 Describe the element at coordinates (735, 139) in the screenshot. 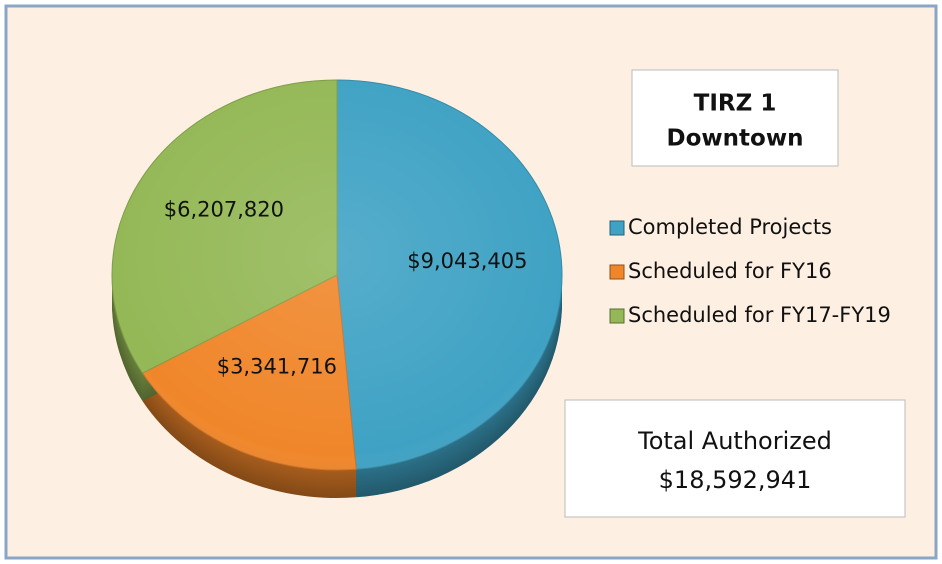

I see `chart-title: Downtown` at that location.